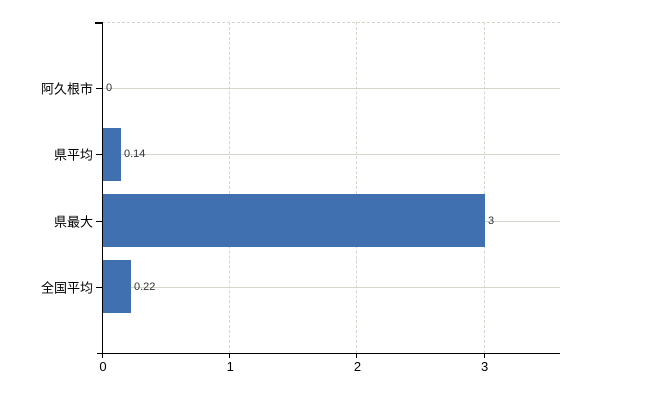  What do you see at coordinates (66, 288) in the screenshot?
I see `category-label: 全国平均` at bounding box center [66, 288].